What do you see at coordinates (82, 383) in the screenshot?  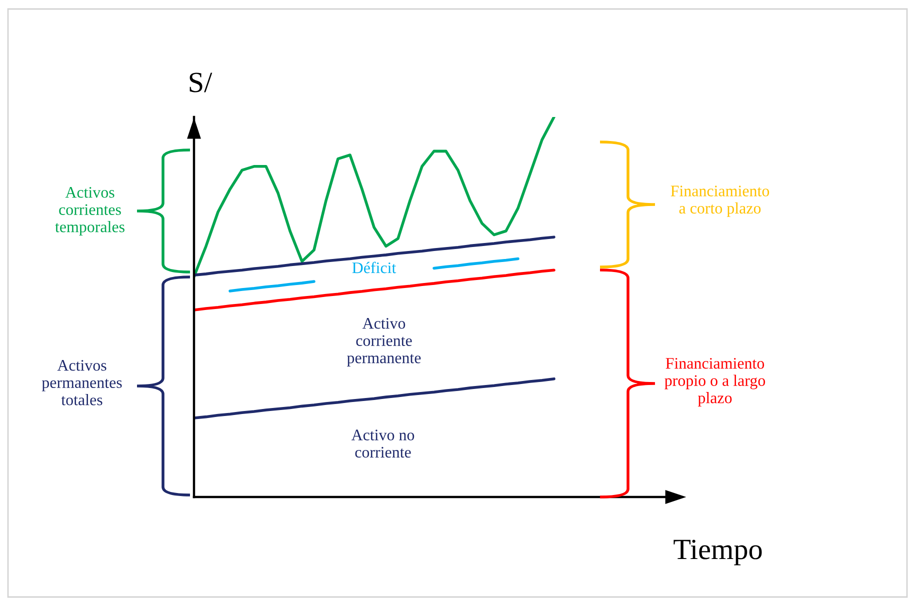 I see `text: Activos permanentes totales` at bounding box center [82, 383].